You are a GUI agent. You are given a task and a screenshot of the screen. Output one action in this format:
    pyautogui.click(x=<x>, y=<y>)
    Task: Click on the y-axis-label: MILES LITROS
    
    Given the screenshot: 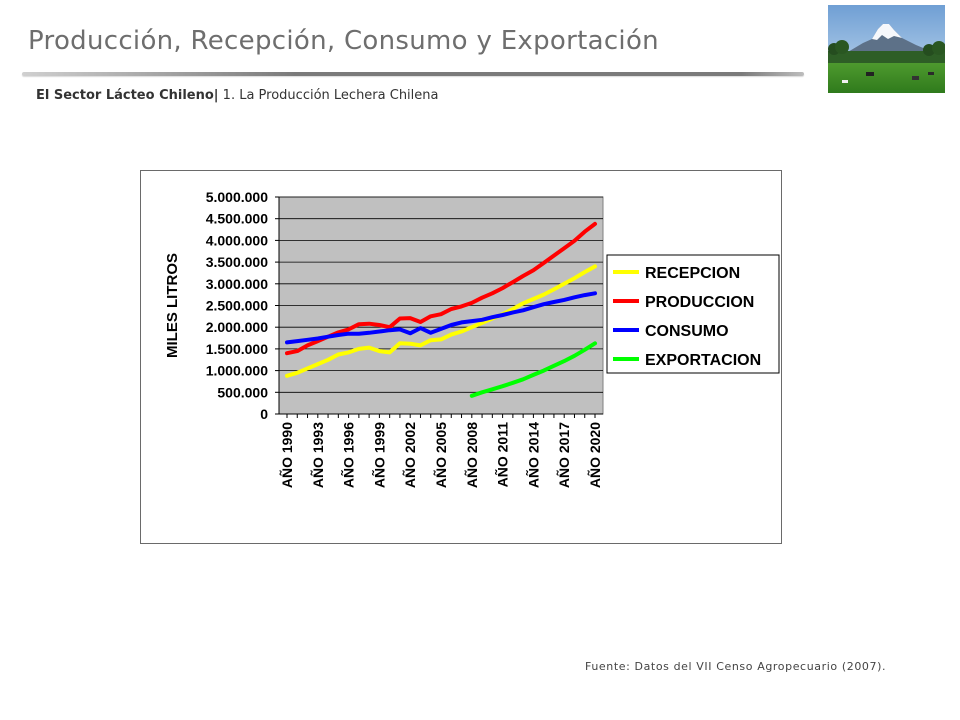 What is the action you would take?
    pyautogui.click(x=172, y=305)
    